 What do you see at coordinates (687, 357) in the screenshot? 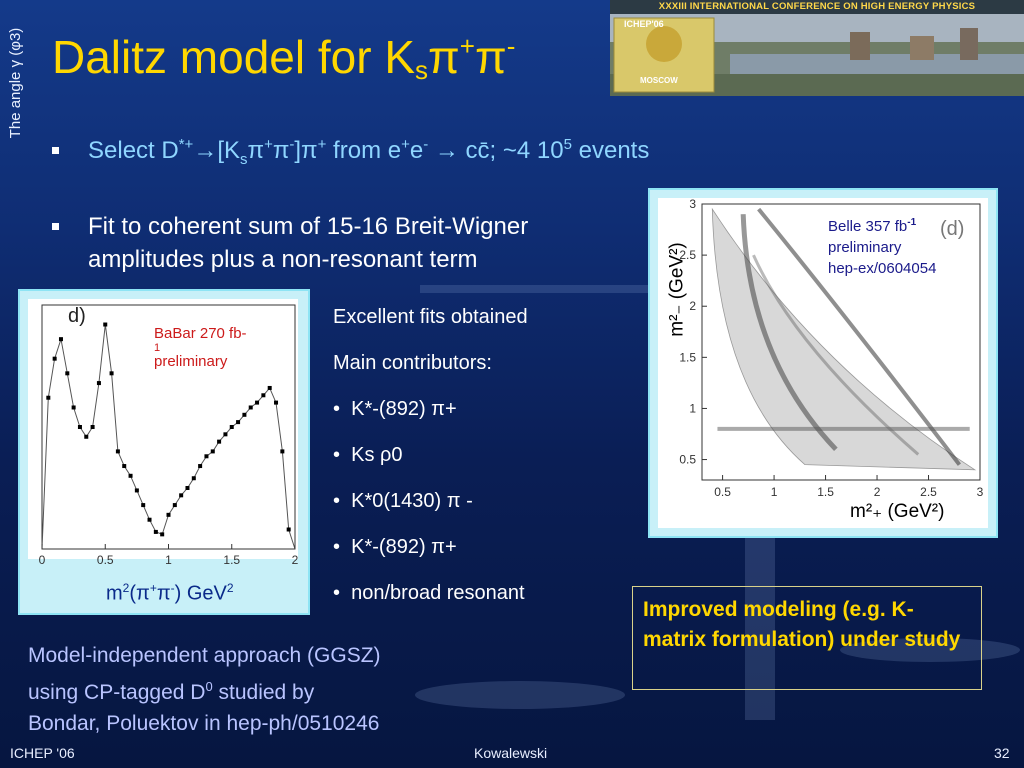
I see `belle-y-tick-label: 1.5` at bounding box center [687, 357].